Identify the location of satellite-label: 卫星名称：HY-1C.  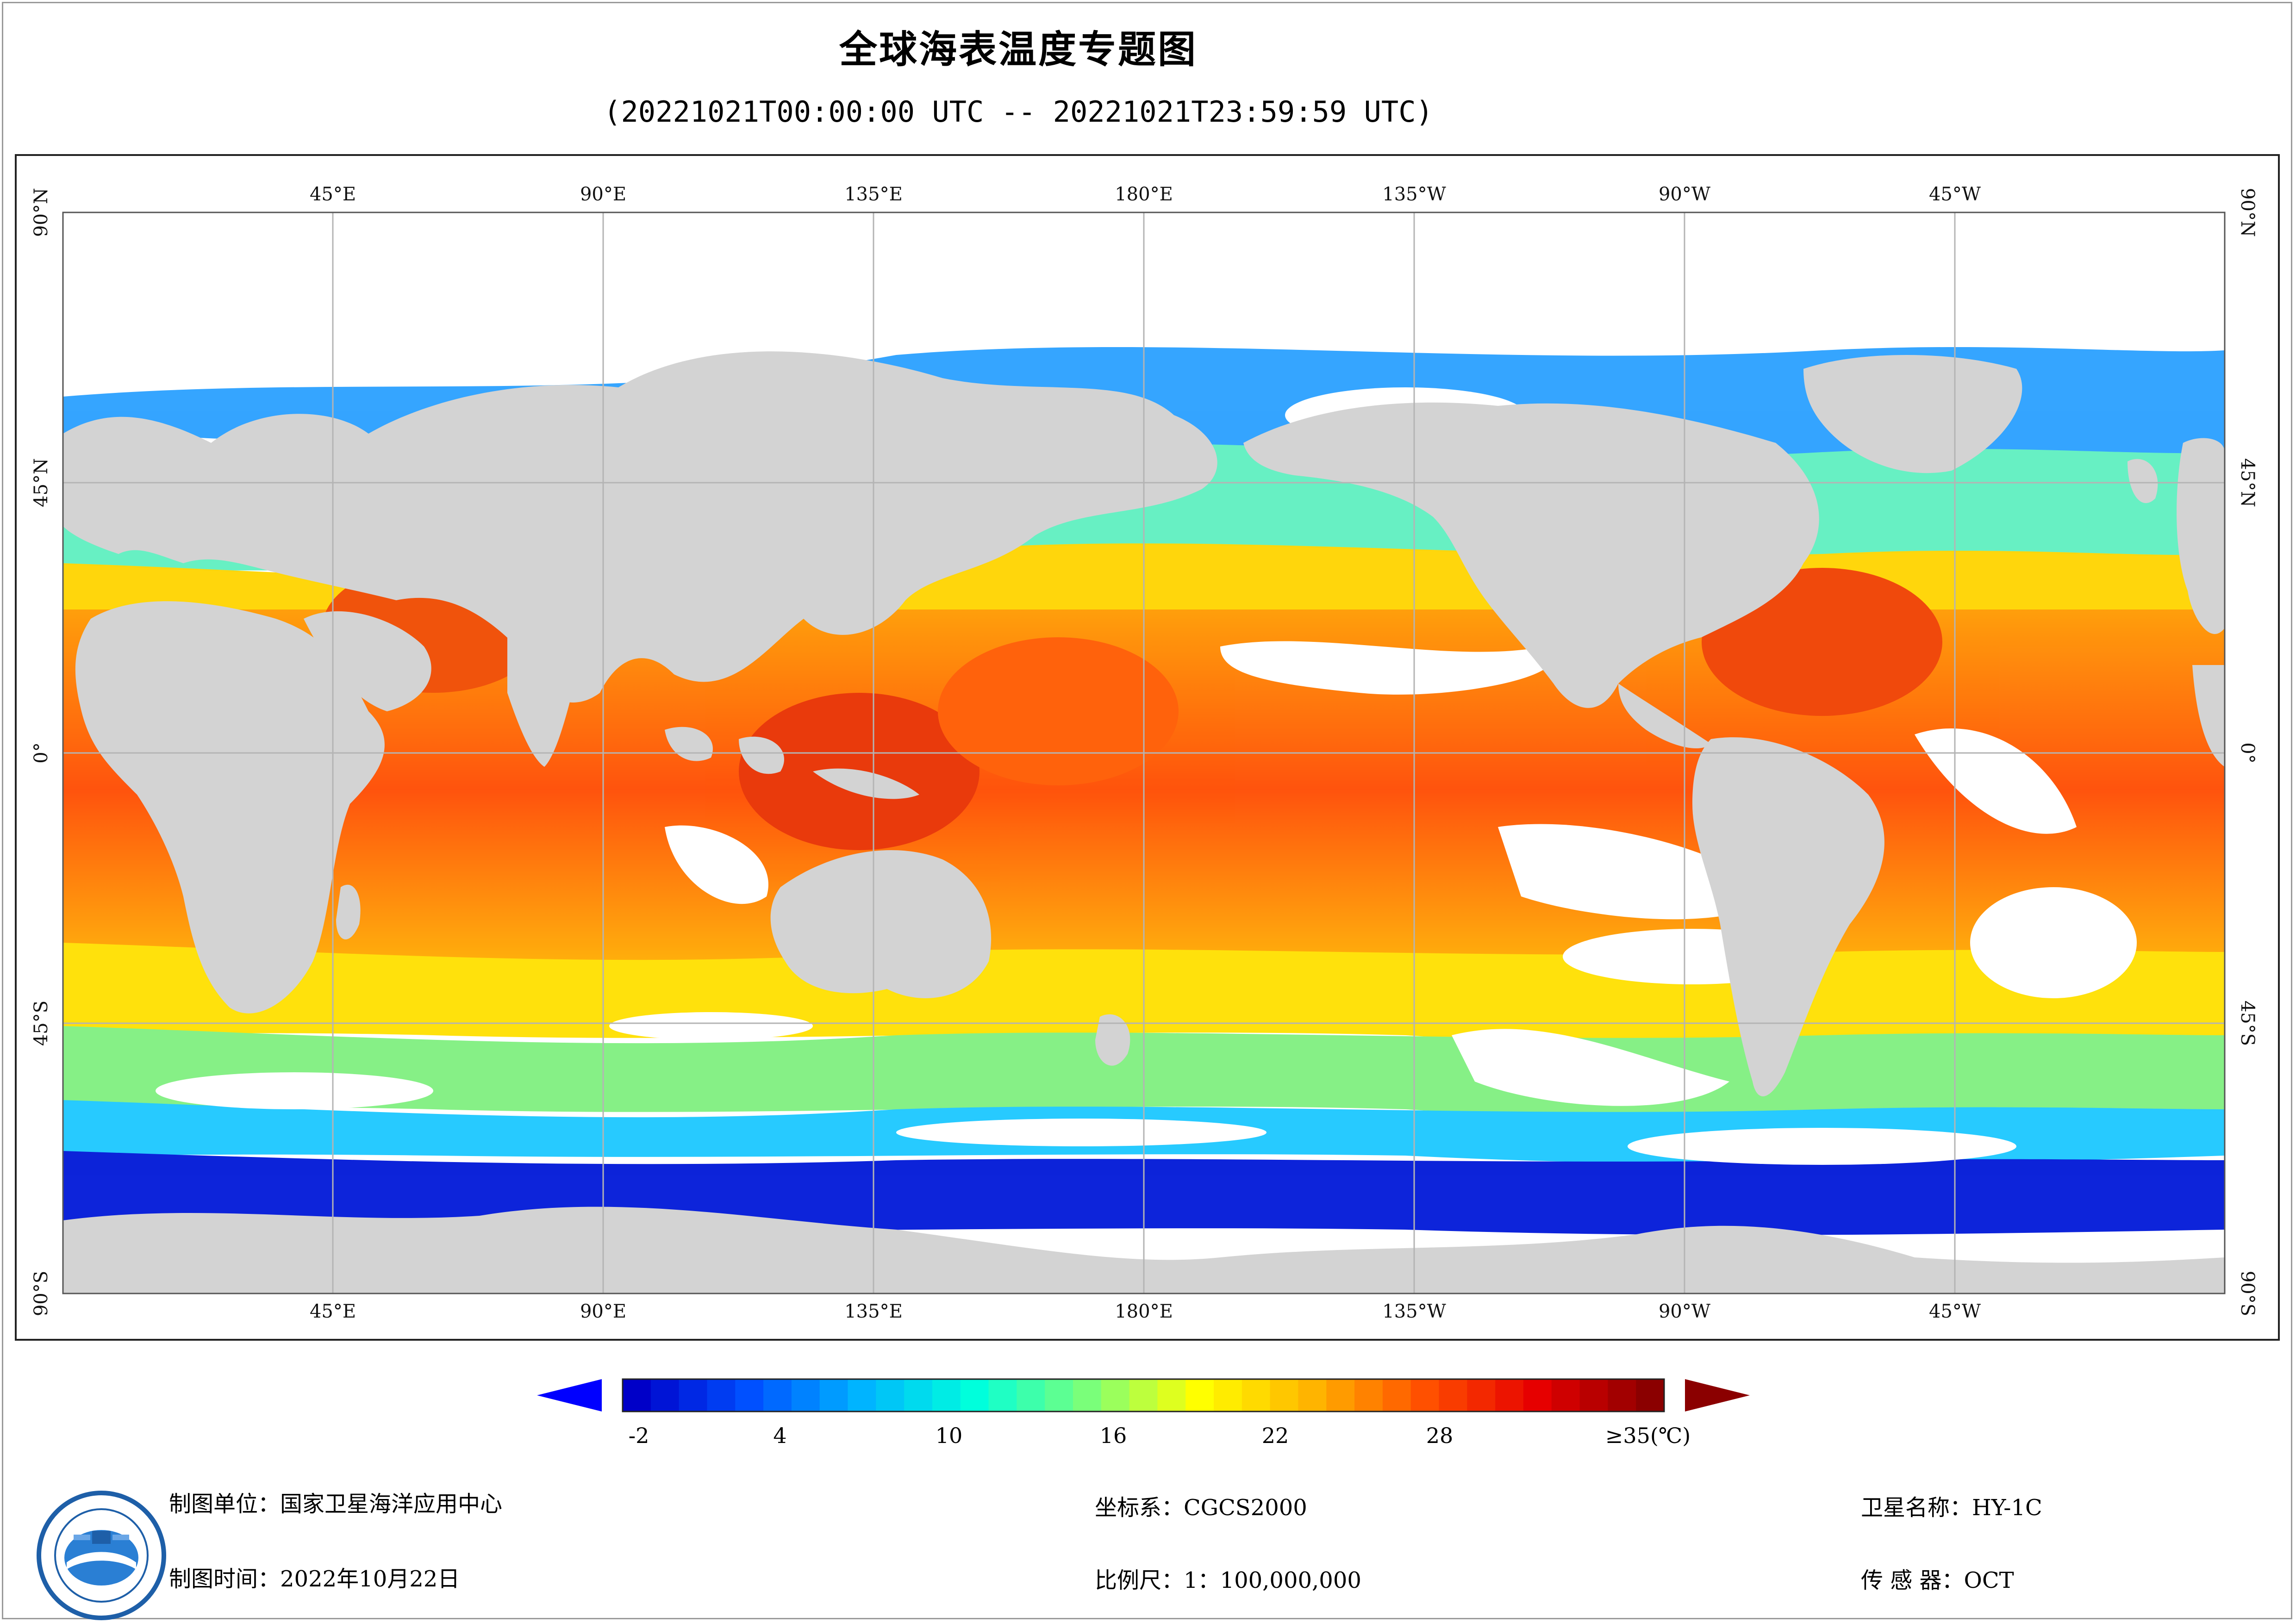
(1951, 1508).